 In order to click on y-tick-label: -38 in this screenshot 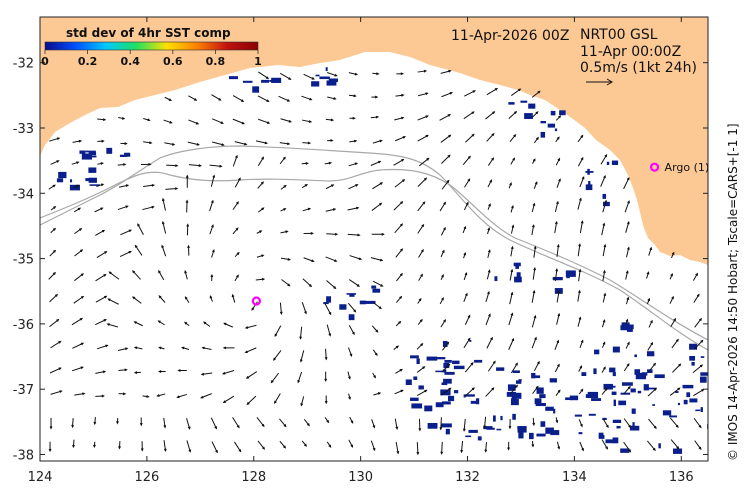, I will do `click(23, 455)`.